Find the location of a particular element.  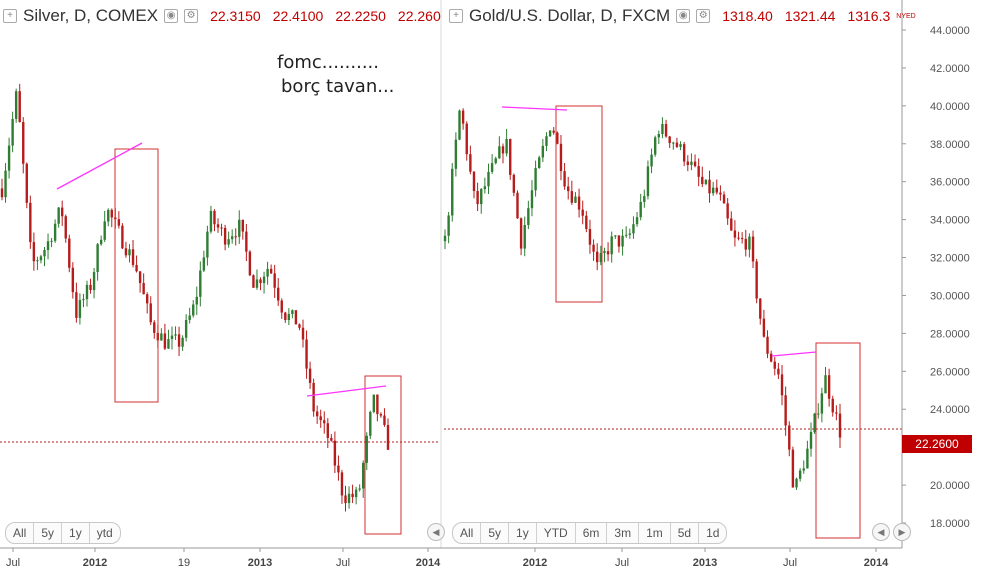

x-axis-label: Jul is located at coordinates (790, 563).